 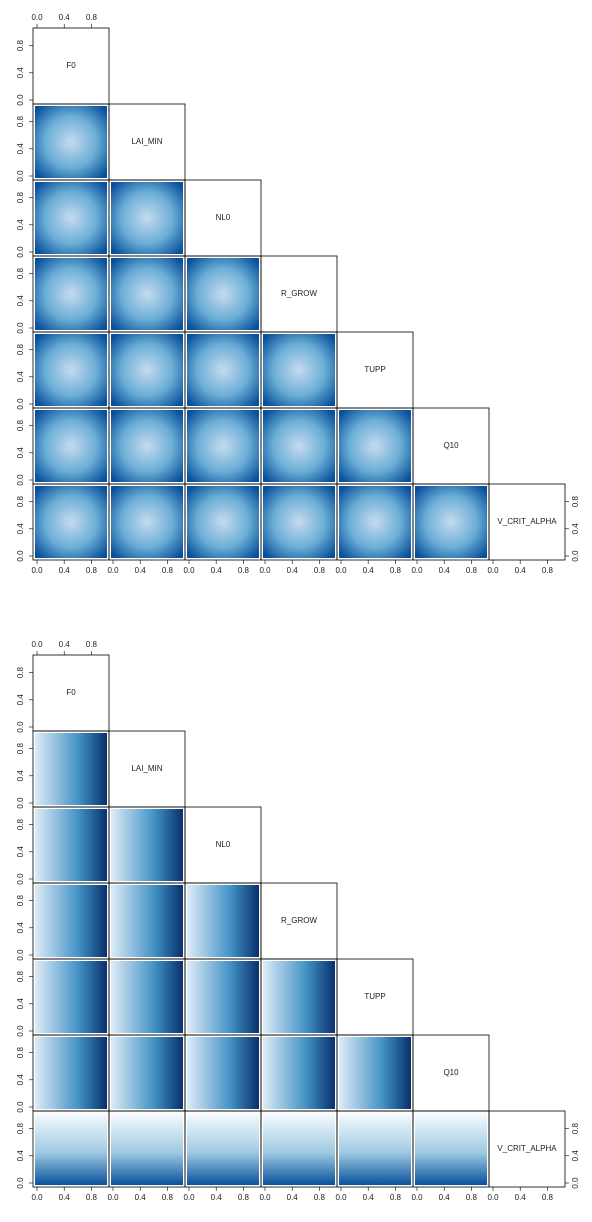 I want to click on variable-label: R_GROW, so click(x=299, y=920).